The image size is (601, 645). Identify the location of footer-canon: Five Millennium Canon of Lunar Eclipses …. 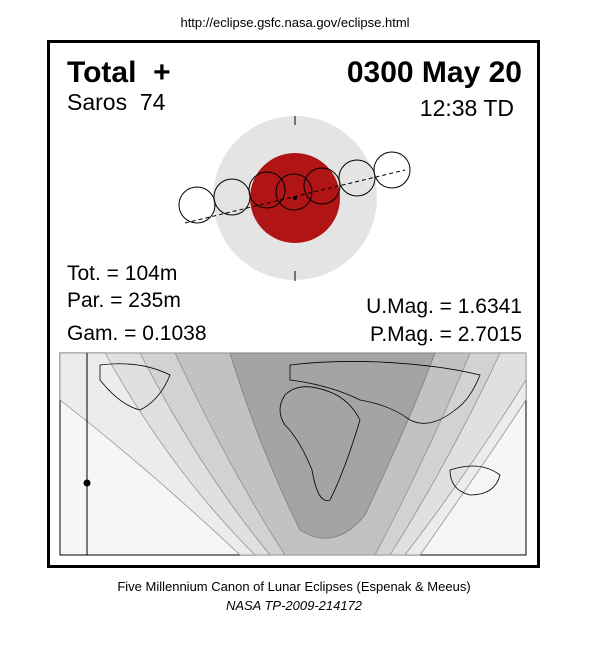
(293, 586).